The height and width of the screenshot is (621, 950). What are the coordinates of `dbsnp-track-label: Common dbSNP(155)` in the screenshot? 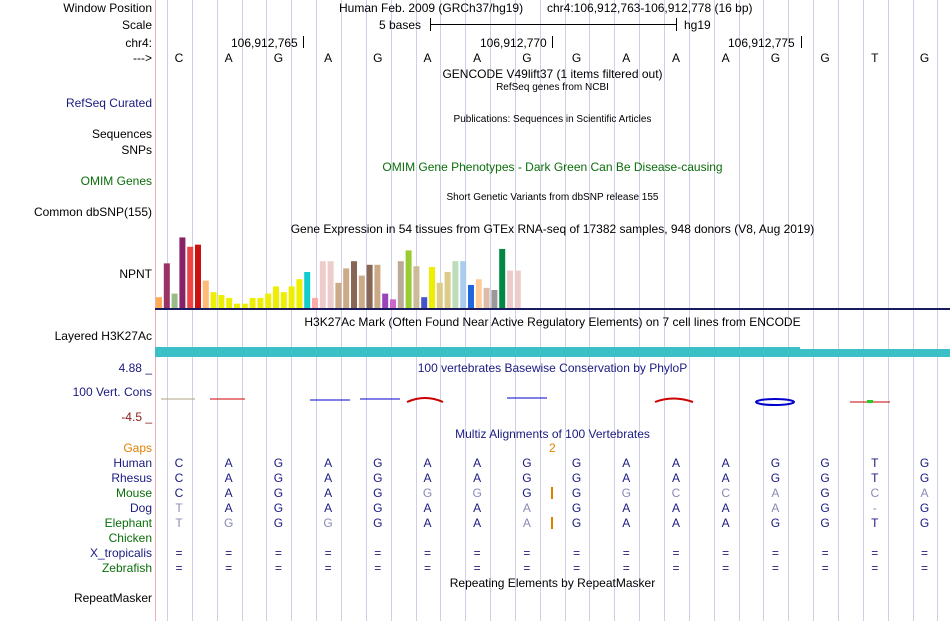 It's located at (92, 212).